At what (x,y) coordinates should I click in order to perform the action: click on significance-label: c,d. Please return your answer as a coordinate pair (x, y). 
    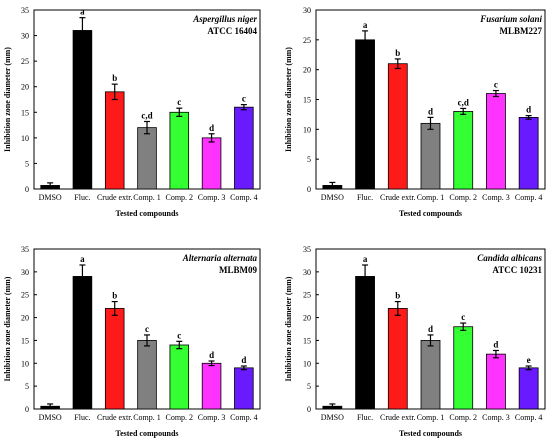
    Looking at the image, I should click on (463, 102).